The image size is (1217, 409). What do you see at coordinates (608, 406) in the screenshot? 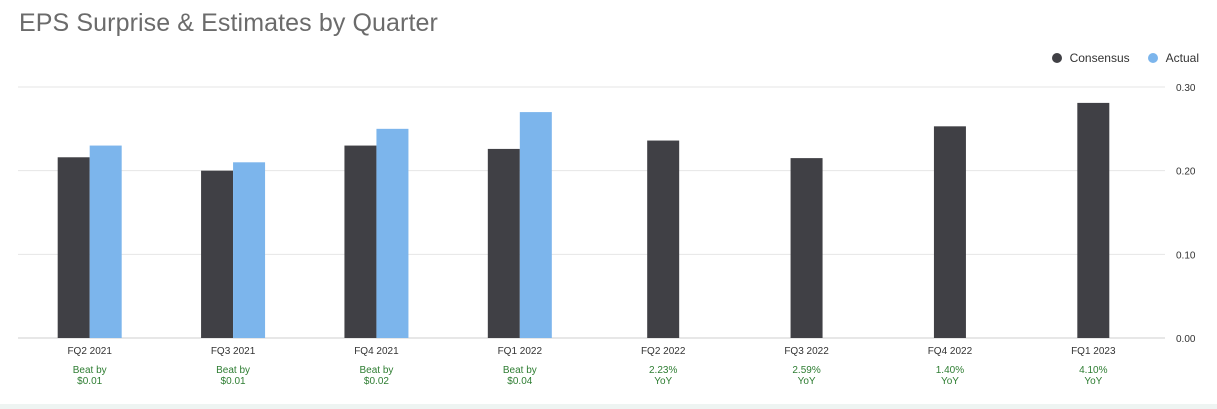
I see `bottom-band` at bounding box center [608, 406].